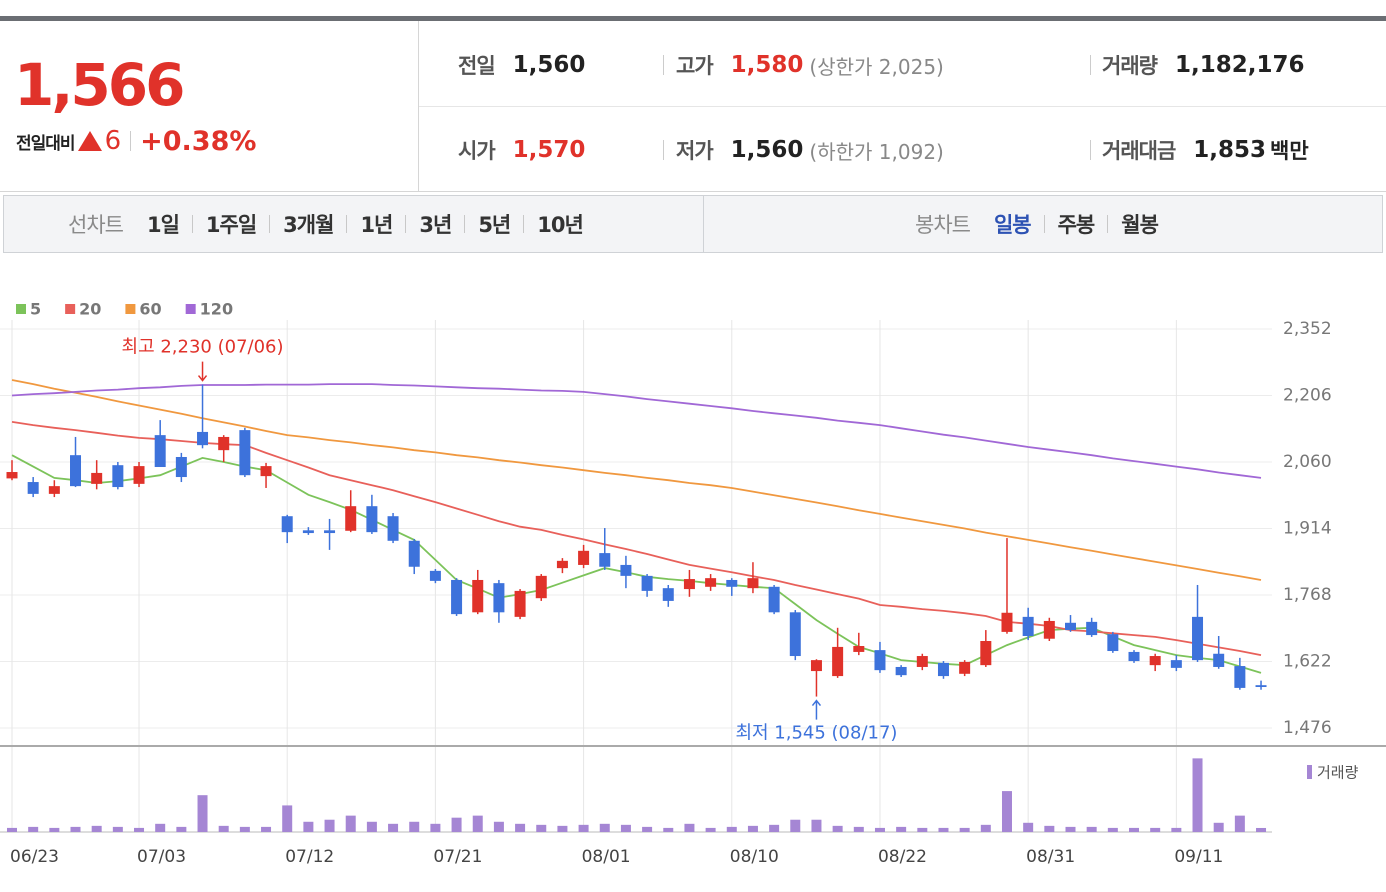  Describe the element at coordinates (477, 151) in the screenshot. I see `stat-label: 시가` at that location.